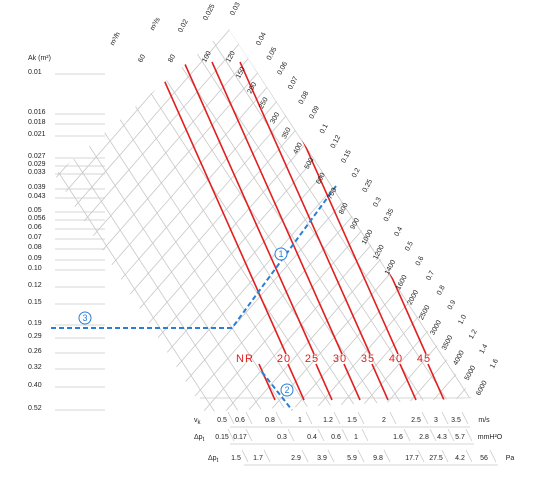 This screenshot has width=553, height=483. Describe the element at coordinates (484, 420) in the screenshot. I see `scale-label: m/s` at that location.